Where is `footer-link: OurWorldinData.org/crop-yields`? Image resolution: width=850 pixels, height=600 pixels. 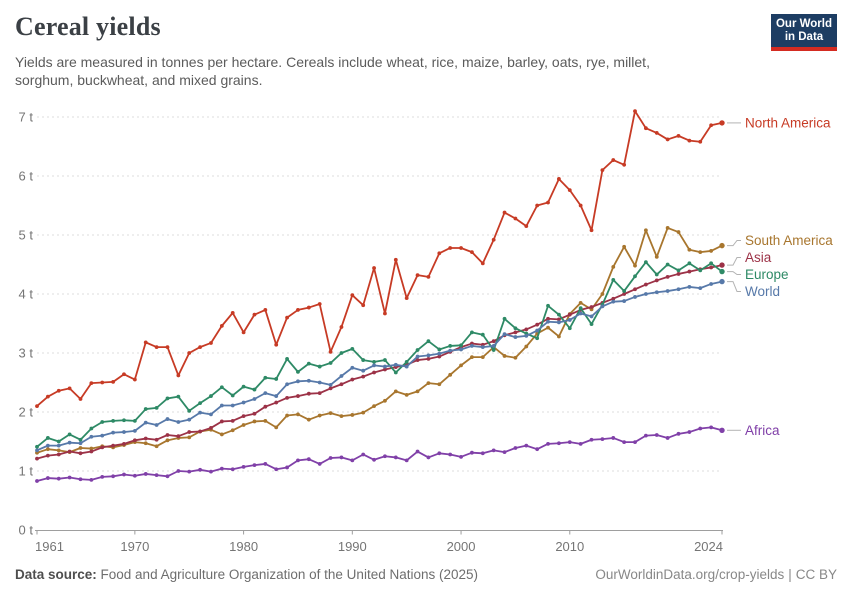 footer-link: OurWorldinData.org/crop-yields is located at coordinates (690, 574).